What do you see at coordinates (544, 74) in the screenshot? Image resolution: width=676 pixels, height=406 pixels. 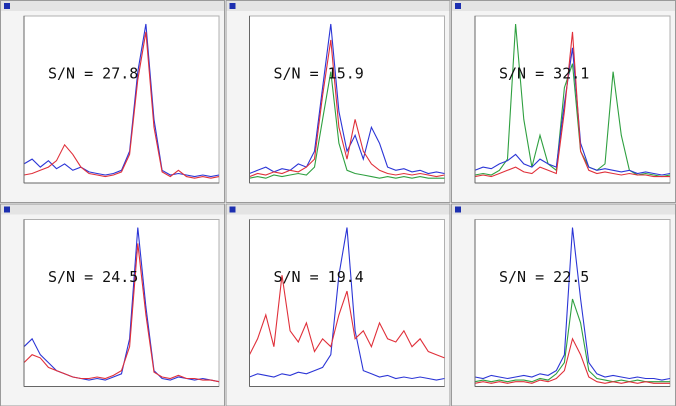 I see `annotation: S/N = 32.1` at bounding box center [544, 74].